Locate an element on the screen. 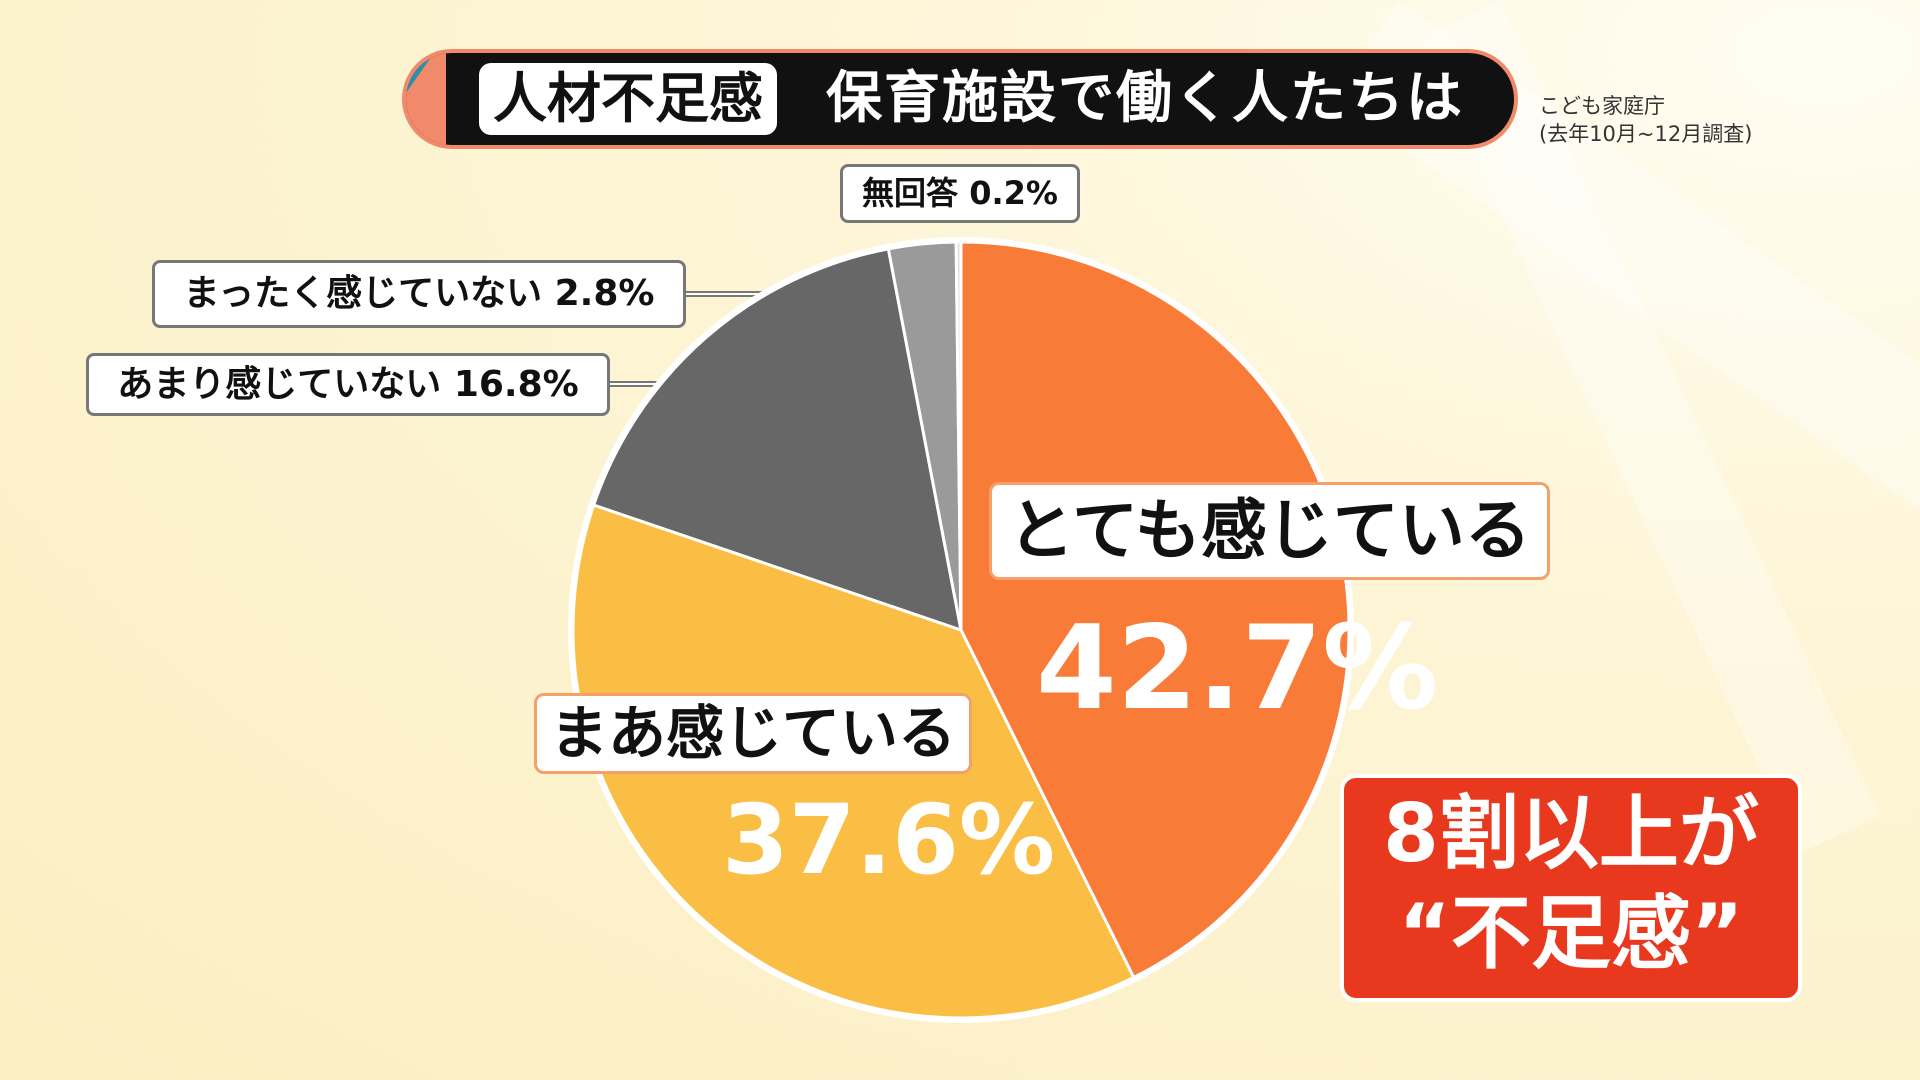  label-not-at-all: まったく感じていない 2.8% is located at coordinates (419, 294).